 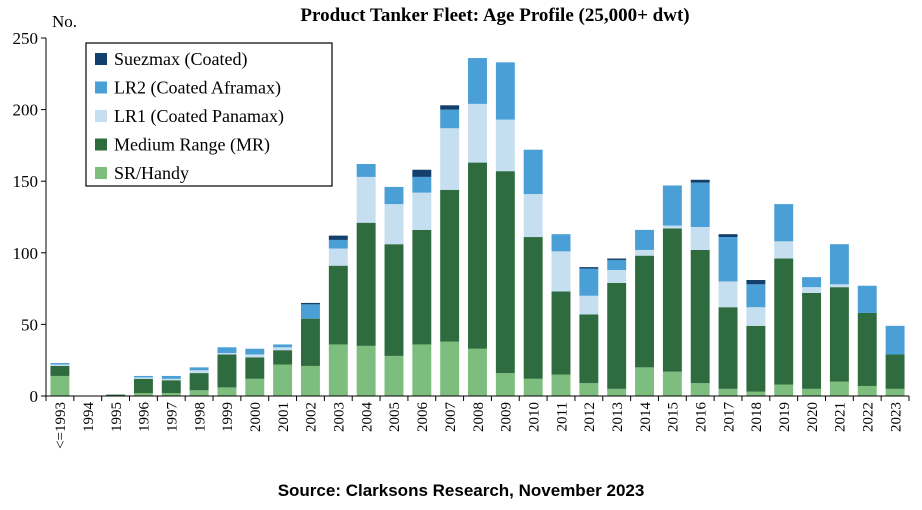 What do you see at coordinates (394, 300) in the screenshot?
I see `bar-medium-range-mr-2005` at bounding box center [394, 300].